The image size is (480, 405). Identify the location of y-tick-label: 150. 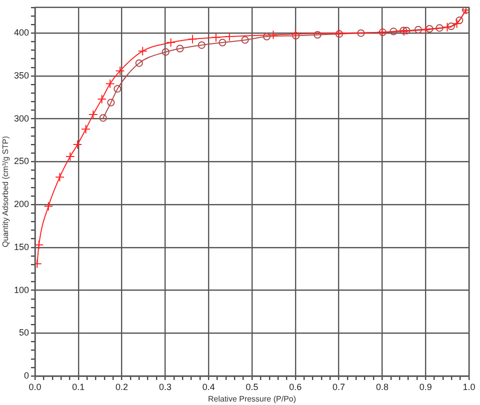
(21, 247).